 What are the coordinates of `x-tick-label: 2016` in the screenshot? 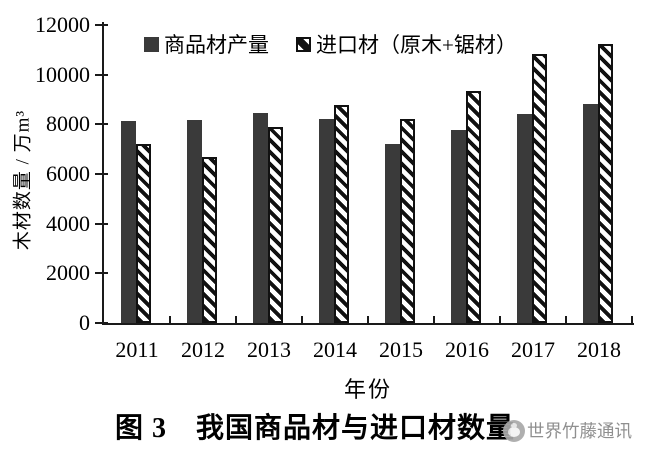 It's located at (467, 349).